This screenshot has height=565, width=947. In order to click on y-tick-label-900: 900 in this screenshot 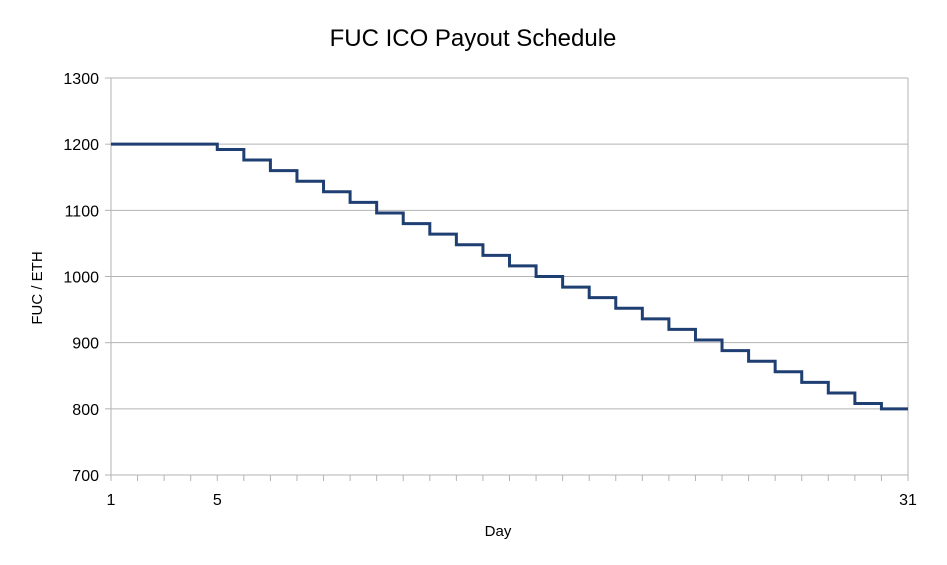, I will do `click(85, 344)`.